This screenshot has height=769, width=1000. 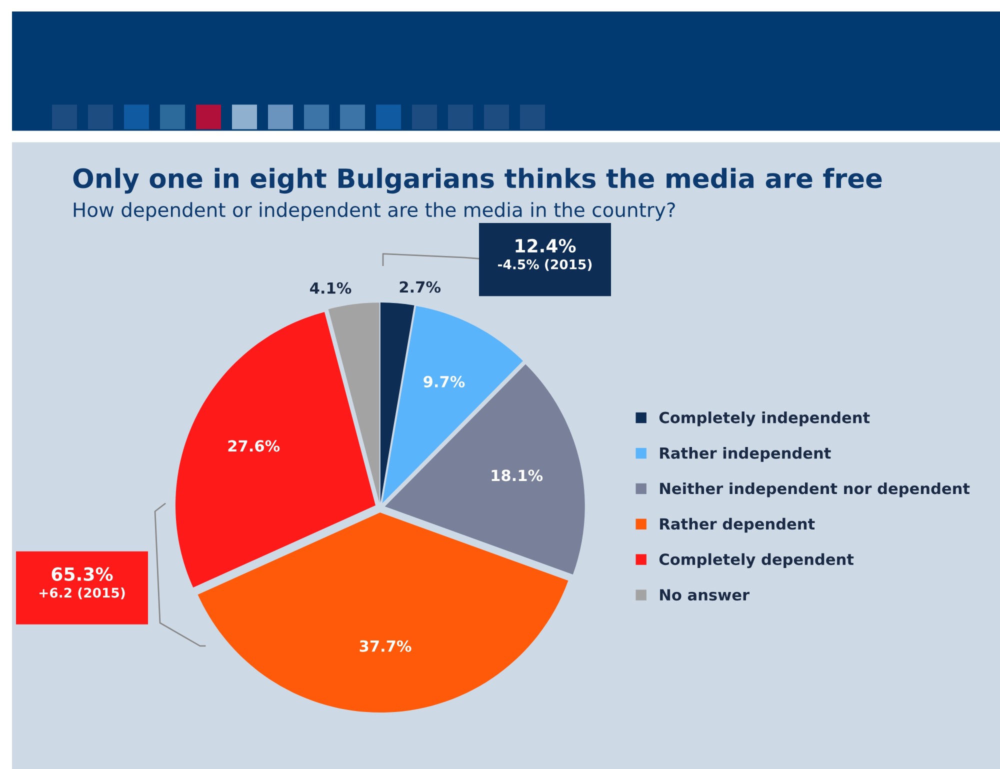 What do you see at coordinates (374, 211) in the screenshot?
I see `chart-subtitle: How dependent or independent are the media in the country?` at bounding box center [374, 211].